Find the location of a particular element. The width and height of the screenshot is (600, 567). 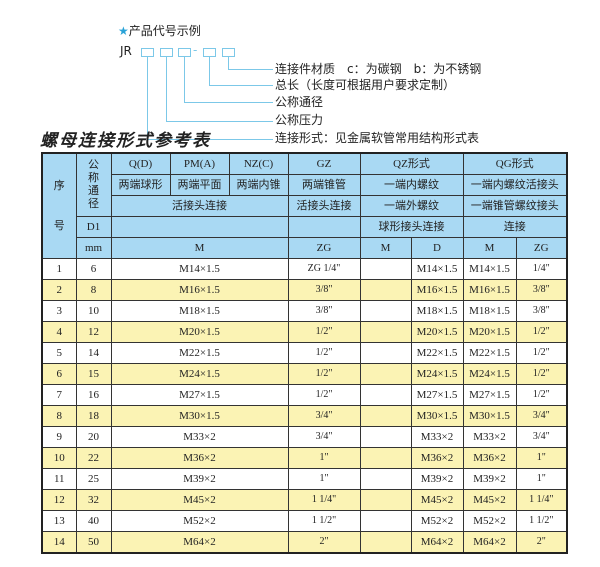

cell-qz-d: M30×1.5 is located at coordinates (437, 416).